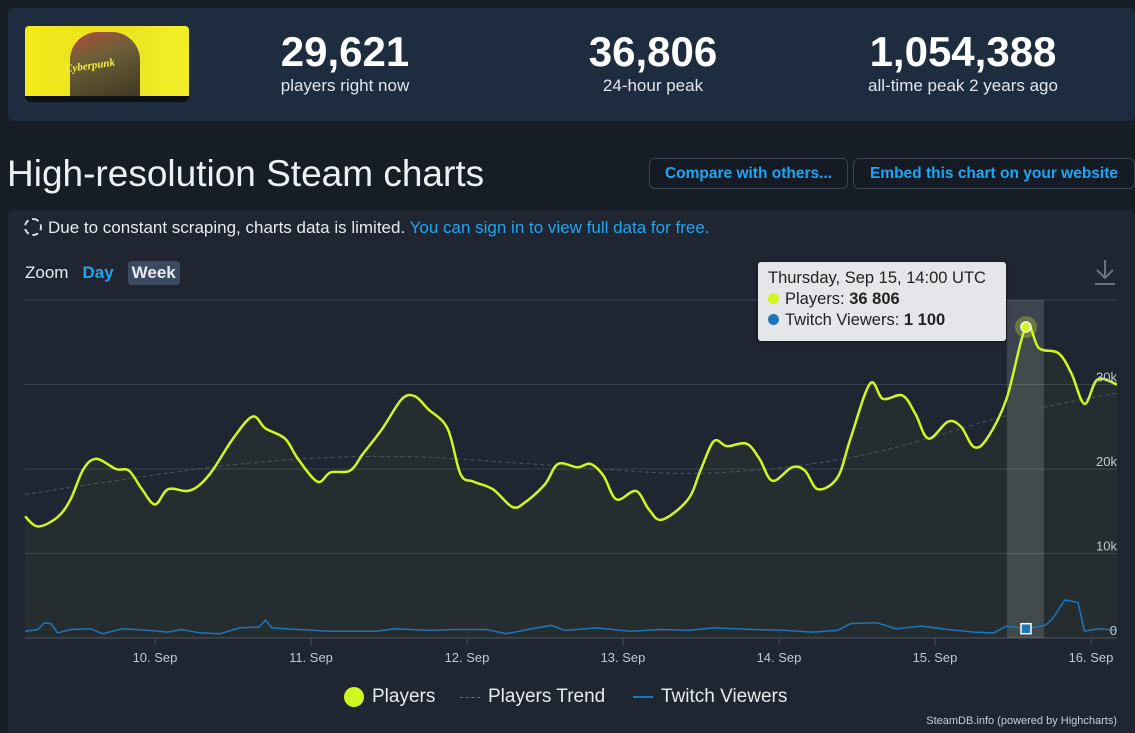 The image size is (1135, 733). Describe the element at coordinates (47, 272) in the screenshot. I see `zoom-label: Zoom` at that location.